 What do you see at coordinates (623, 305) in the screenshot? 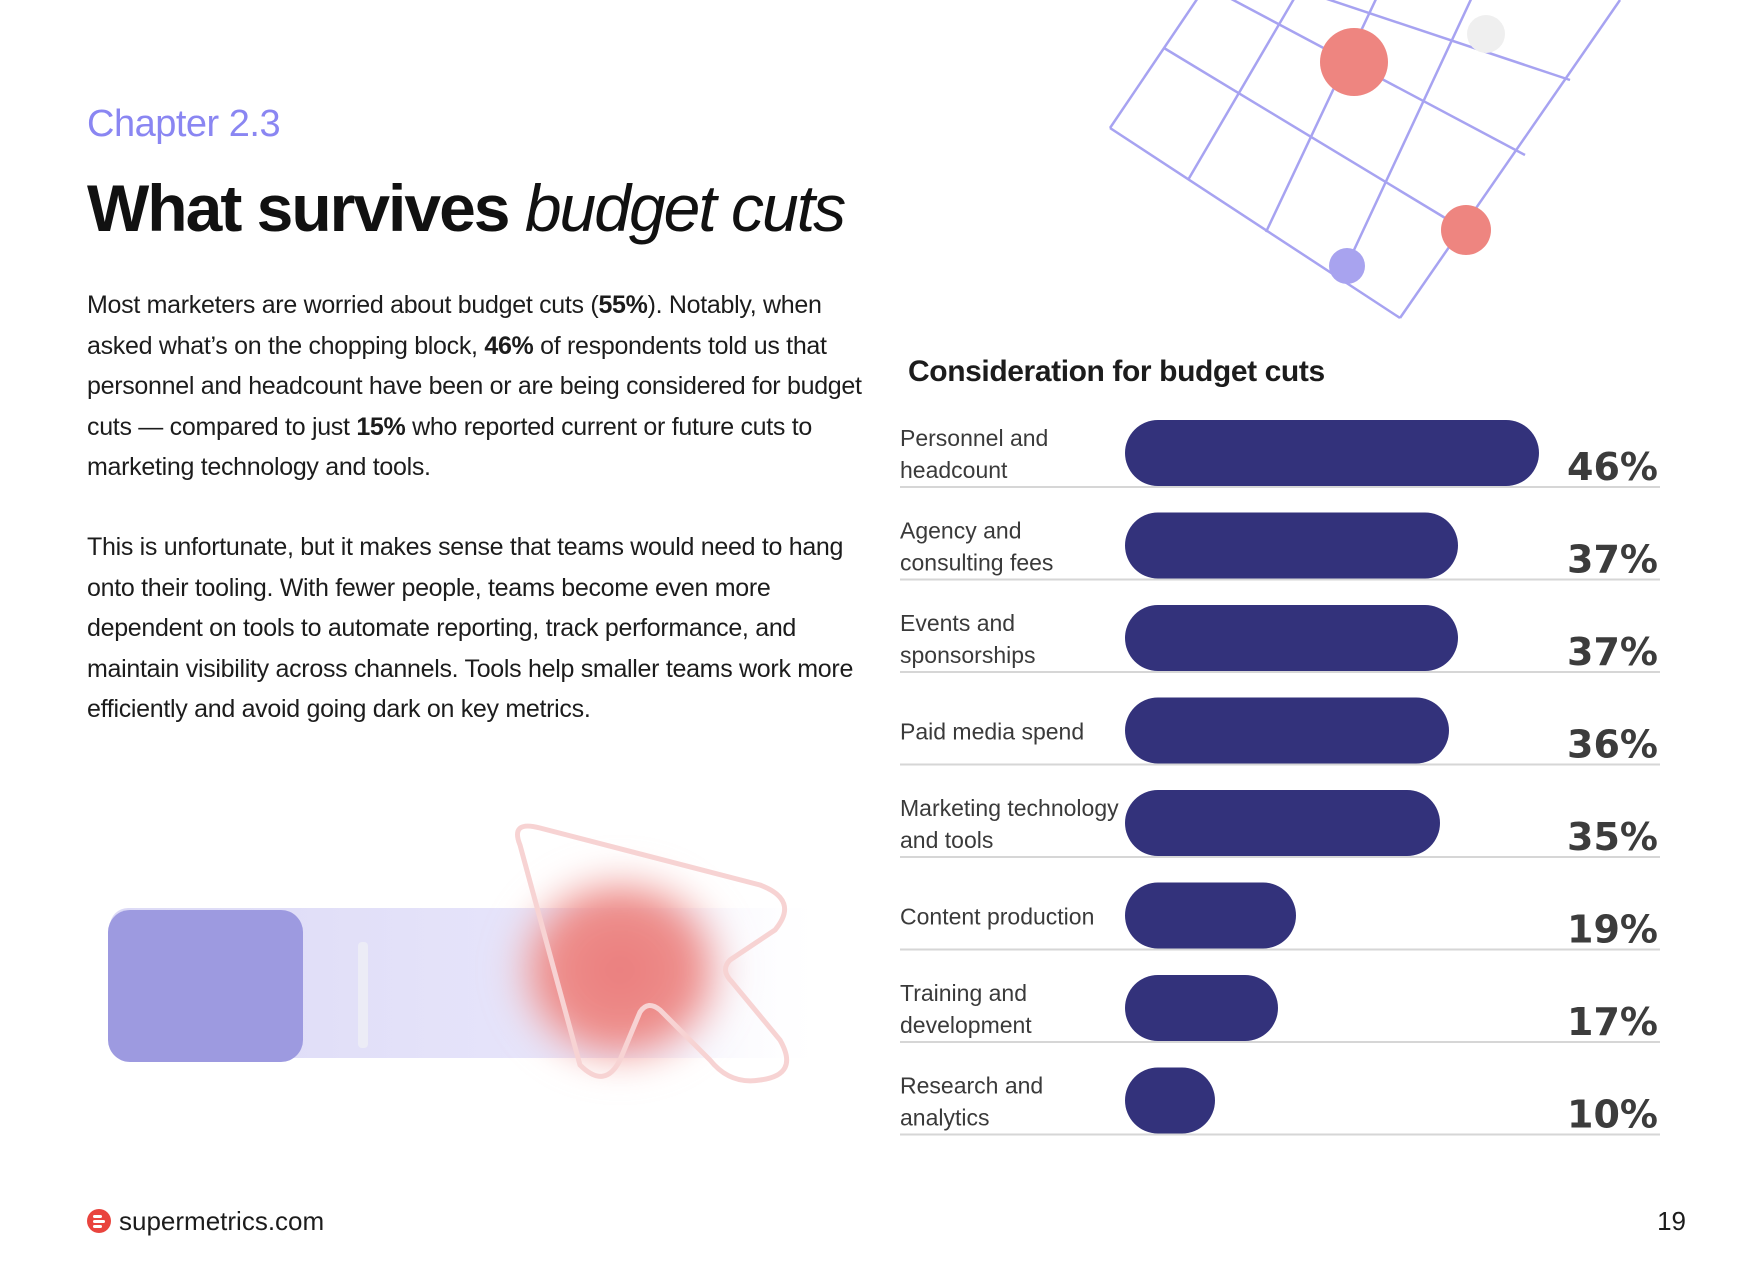
I see `para-highlight: 55%` at bounding box center [623, 305].